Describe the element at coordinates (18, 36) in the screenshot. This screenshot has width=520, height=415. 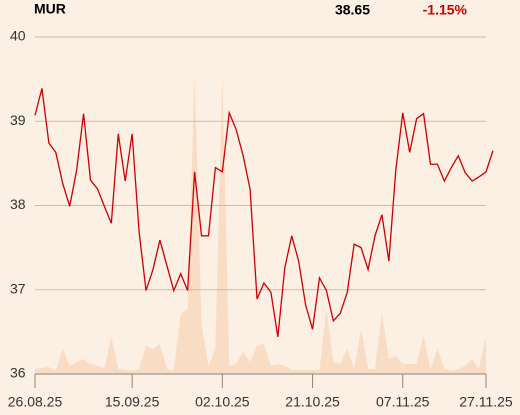
I see `y-tick-label: 40` at that location.